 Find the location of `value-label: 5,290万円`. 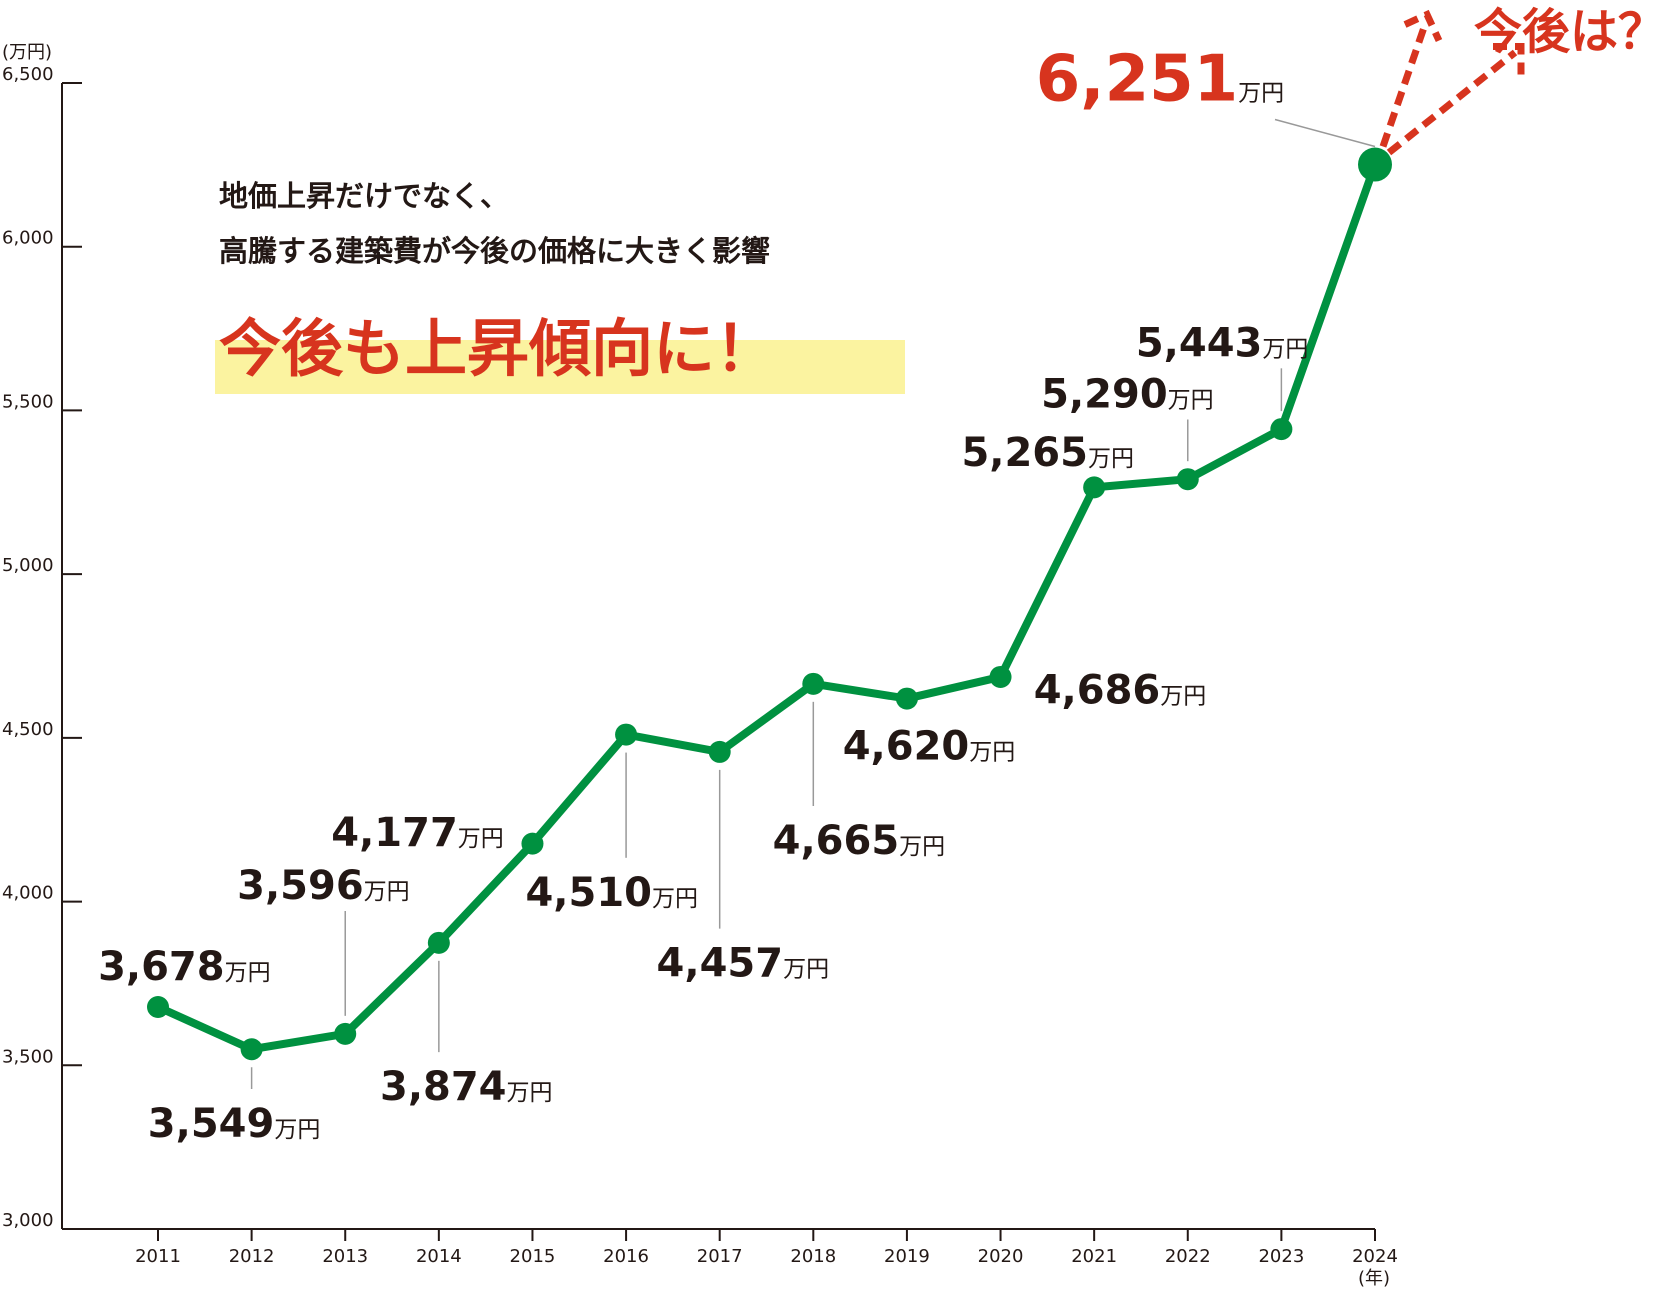

value-label: 5,290万円 is located at coordinates (1127, 394).